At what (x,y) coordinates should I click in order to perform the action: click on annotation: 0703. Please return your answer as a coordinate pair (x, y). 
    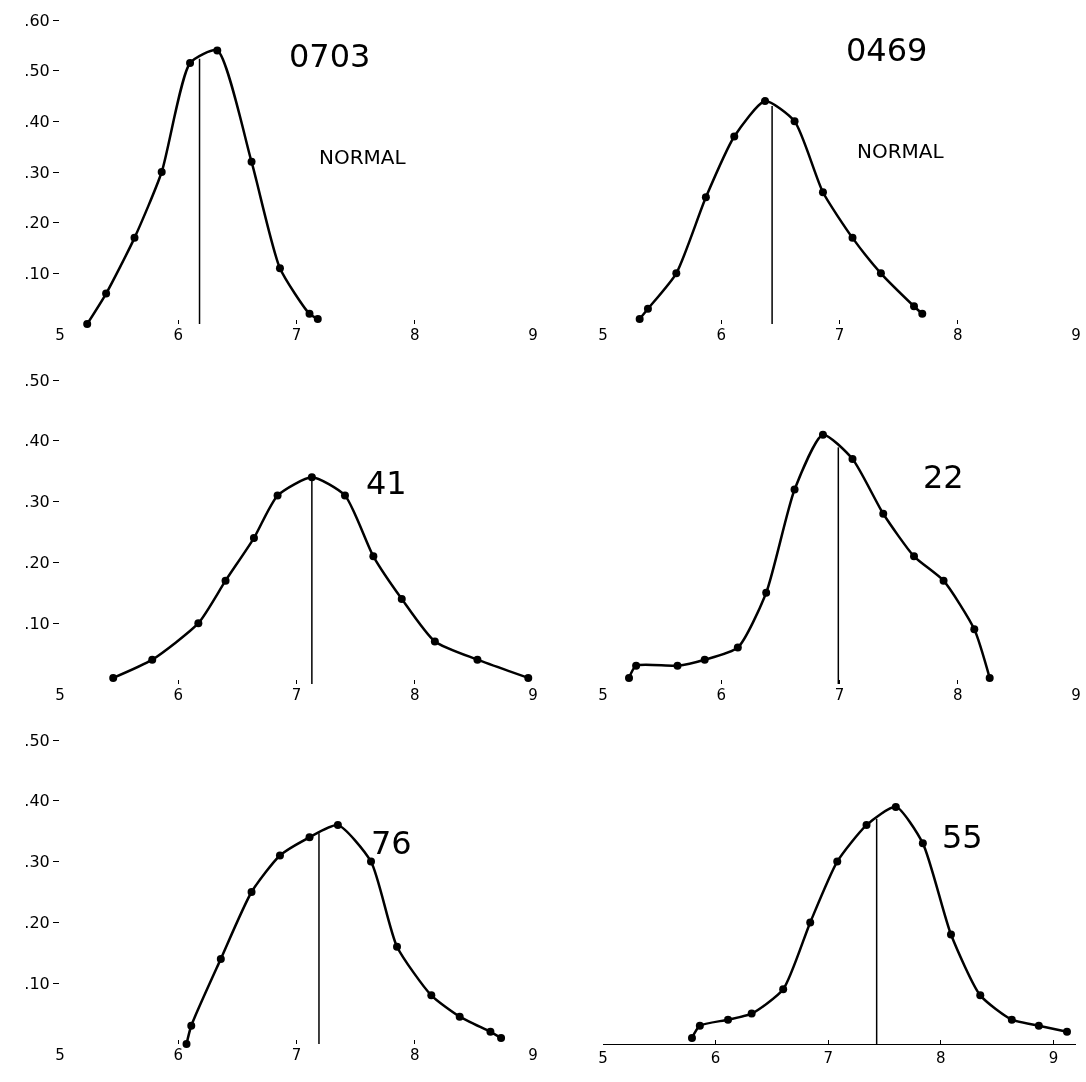
    Looking at the image, I should click on (330, 56).